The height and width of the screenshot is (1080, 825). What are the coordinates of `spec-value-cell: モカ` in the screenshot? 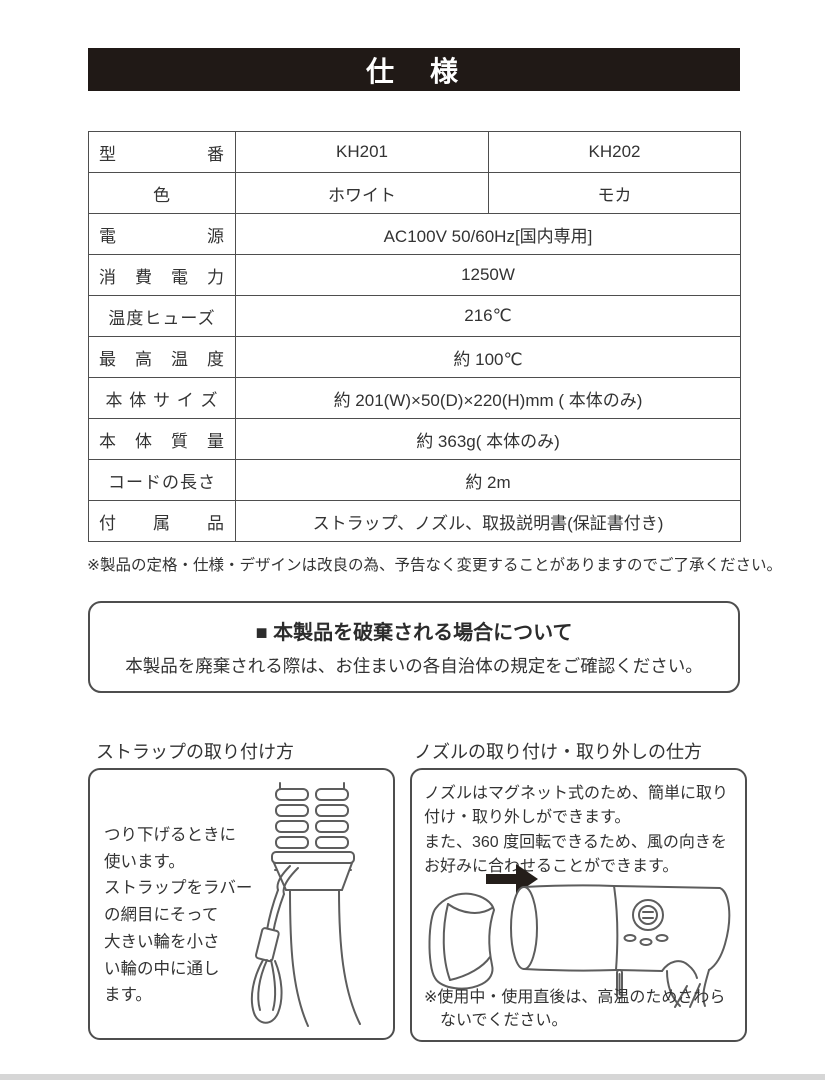 It's located at (614, 193).